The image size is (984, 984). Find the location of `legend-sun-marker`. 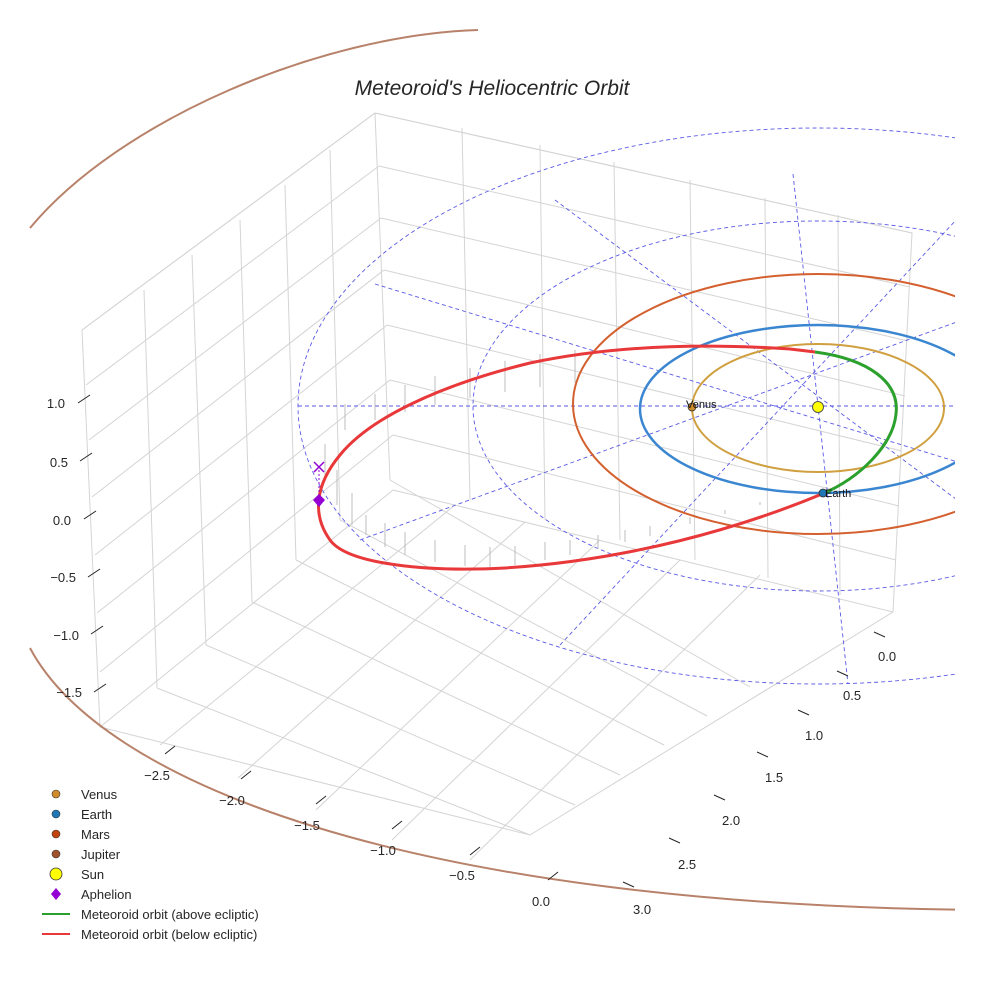

legend-sun-marker is located at coordinates (56, 874).